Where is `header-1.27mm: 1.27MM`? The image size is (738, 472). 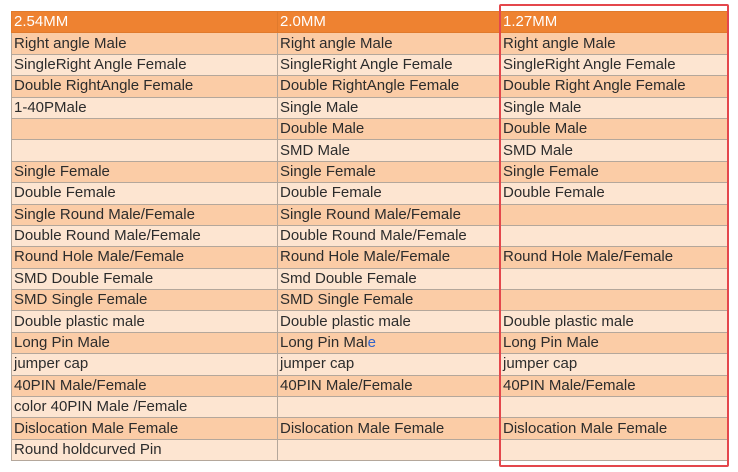
header-1.27mm: 1.27MM is located at coordinates (614, 22).